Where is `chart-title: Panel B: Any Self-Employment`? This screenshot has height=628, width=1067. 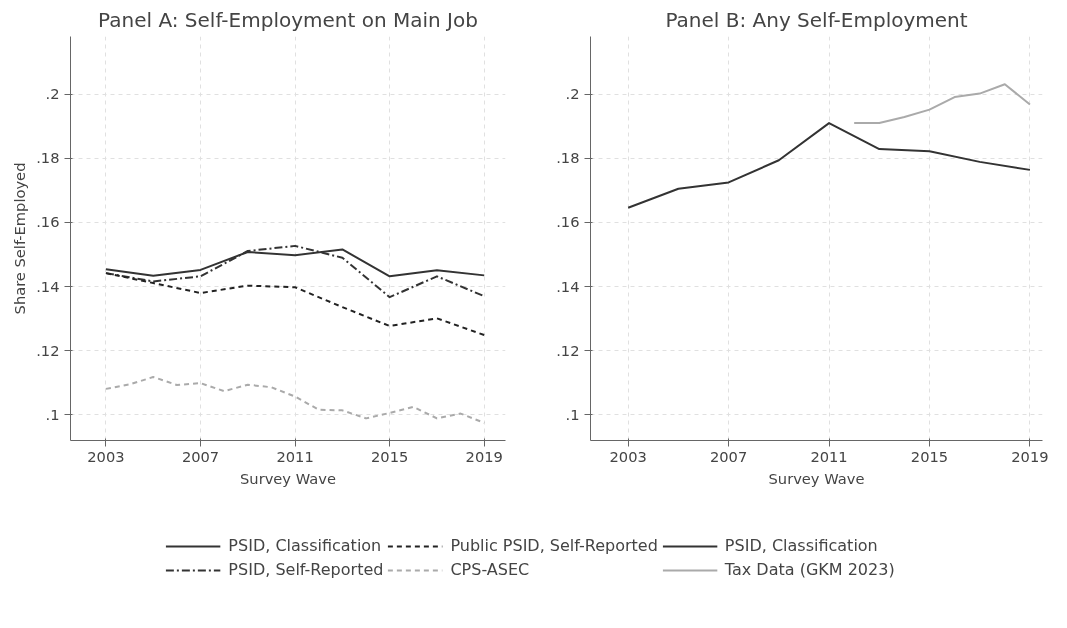
chart-title: Panel B: Any Self-Employment is located at coordinates (816, 19).